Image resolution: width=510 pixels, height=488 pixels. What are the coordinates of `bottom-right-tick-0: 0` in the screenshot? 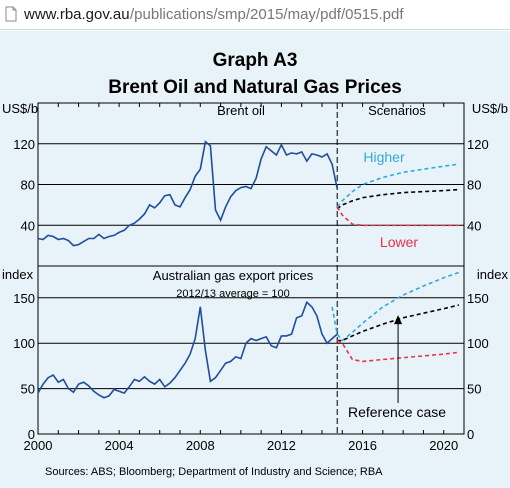 It's located at (470, 434).